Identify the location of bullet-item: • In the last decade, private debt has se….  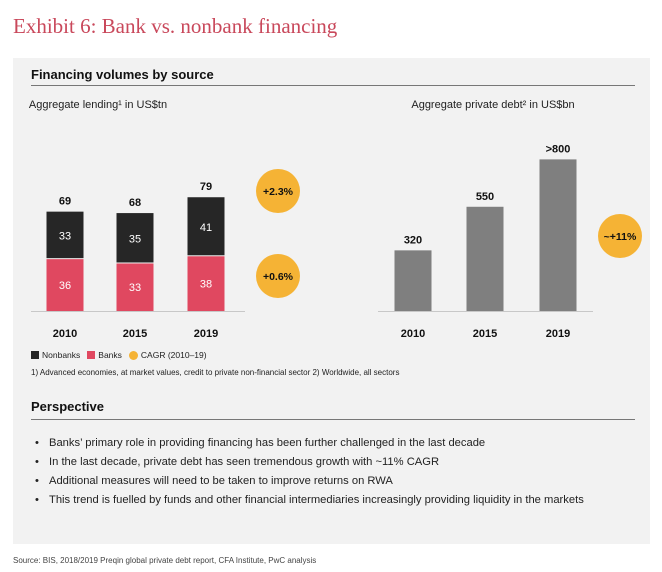
(338, 462).